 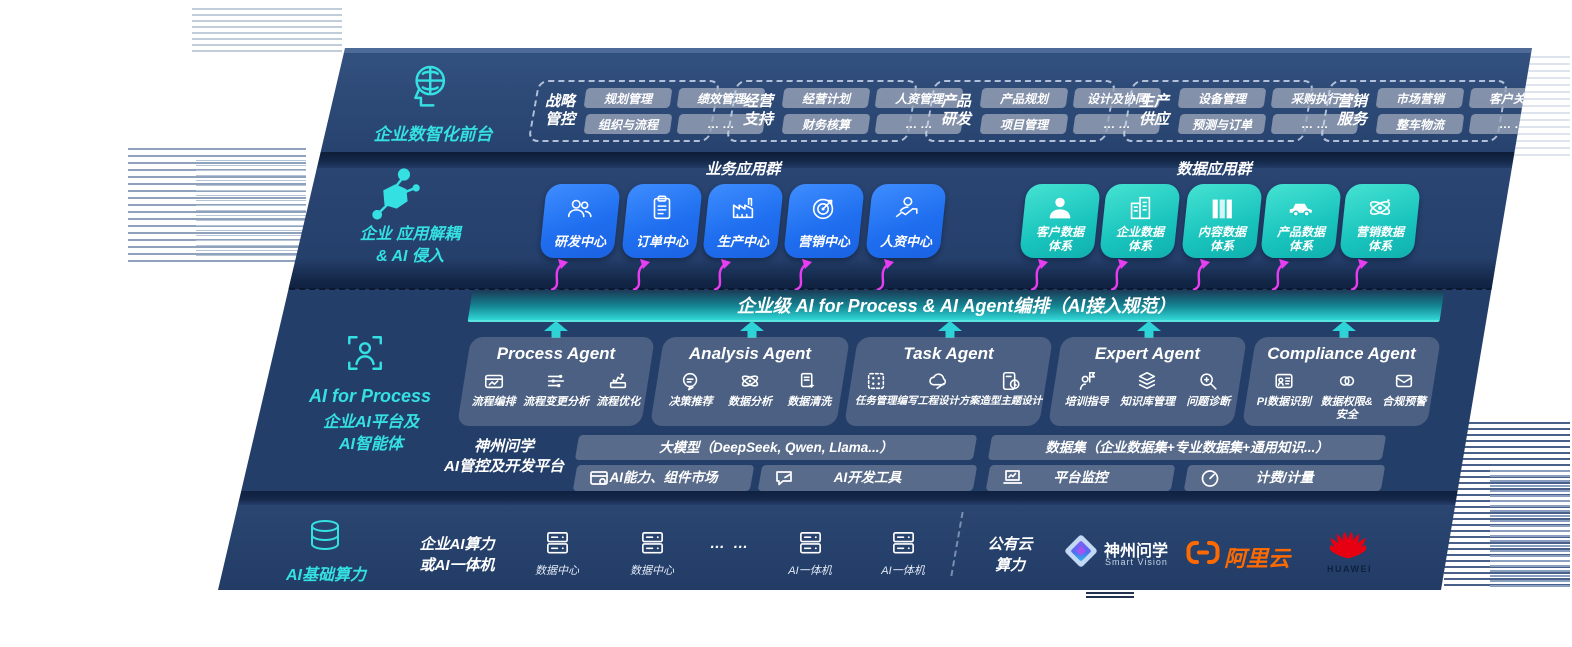 What do you see at coordinates (370, 396) in the screenshot?
I see `ai-layer-label-en: AI for Process` at bounding box center [370, 396].